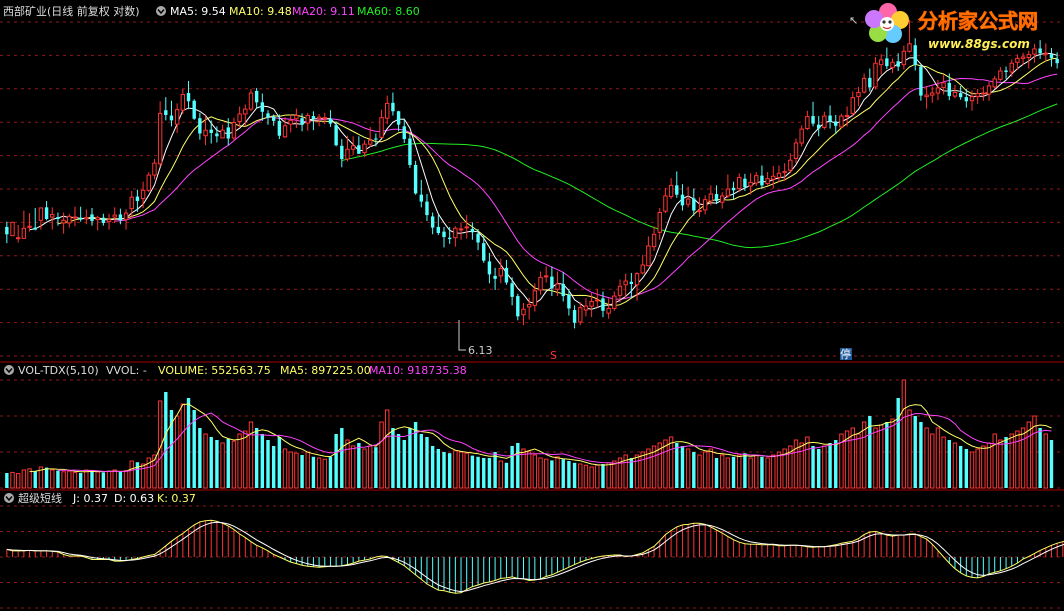 This screenshot has height=611, width=1064. I want to click on volume-settings-icon, so click(9, 370).